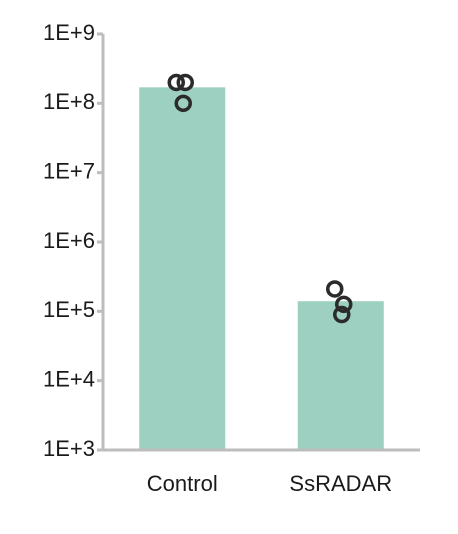 This screenshot has width=458, height=534. I want to click on x-tick-label: Control, so click(182, 483).